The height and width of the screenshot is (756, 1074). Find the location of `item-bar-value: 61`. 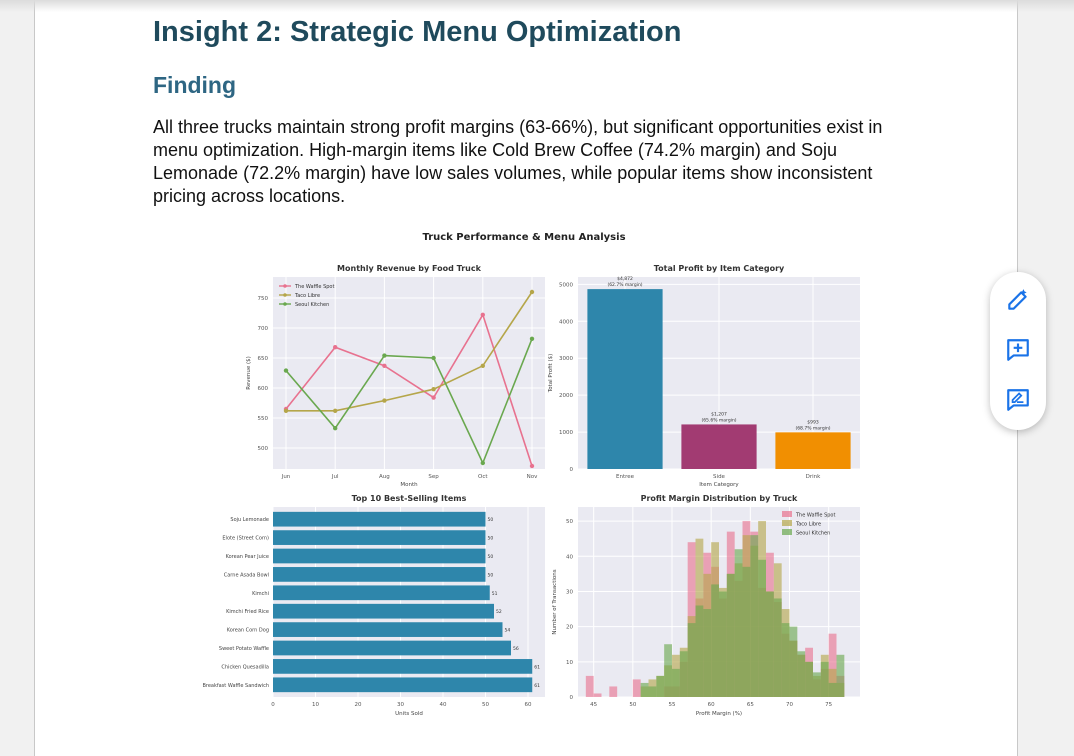

item-bar-value: 61 is located at coordinates (537, 686).